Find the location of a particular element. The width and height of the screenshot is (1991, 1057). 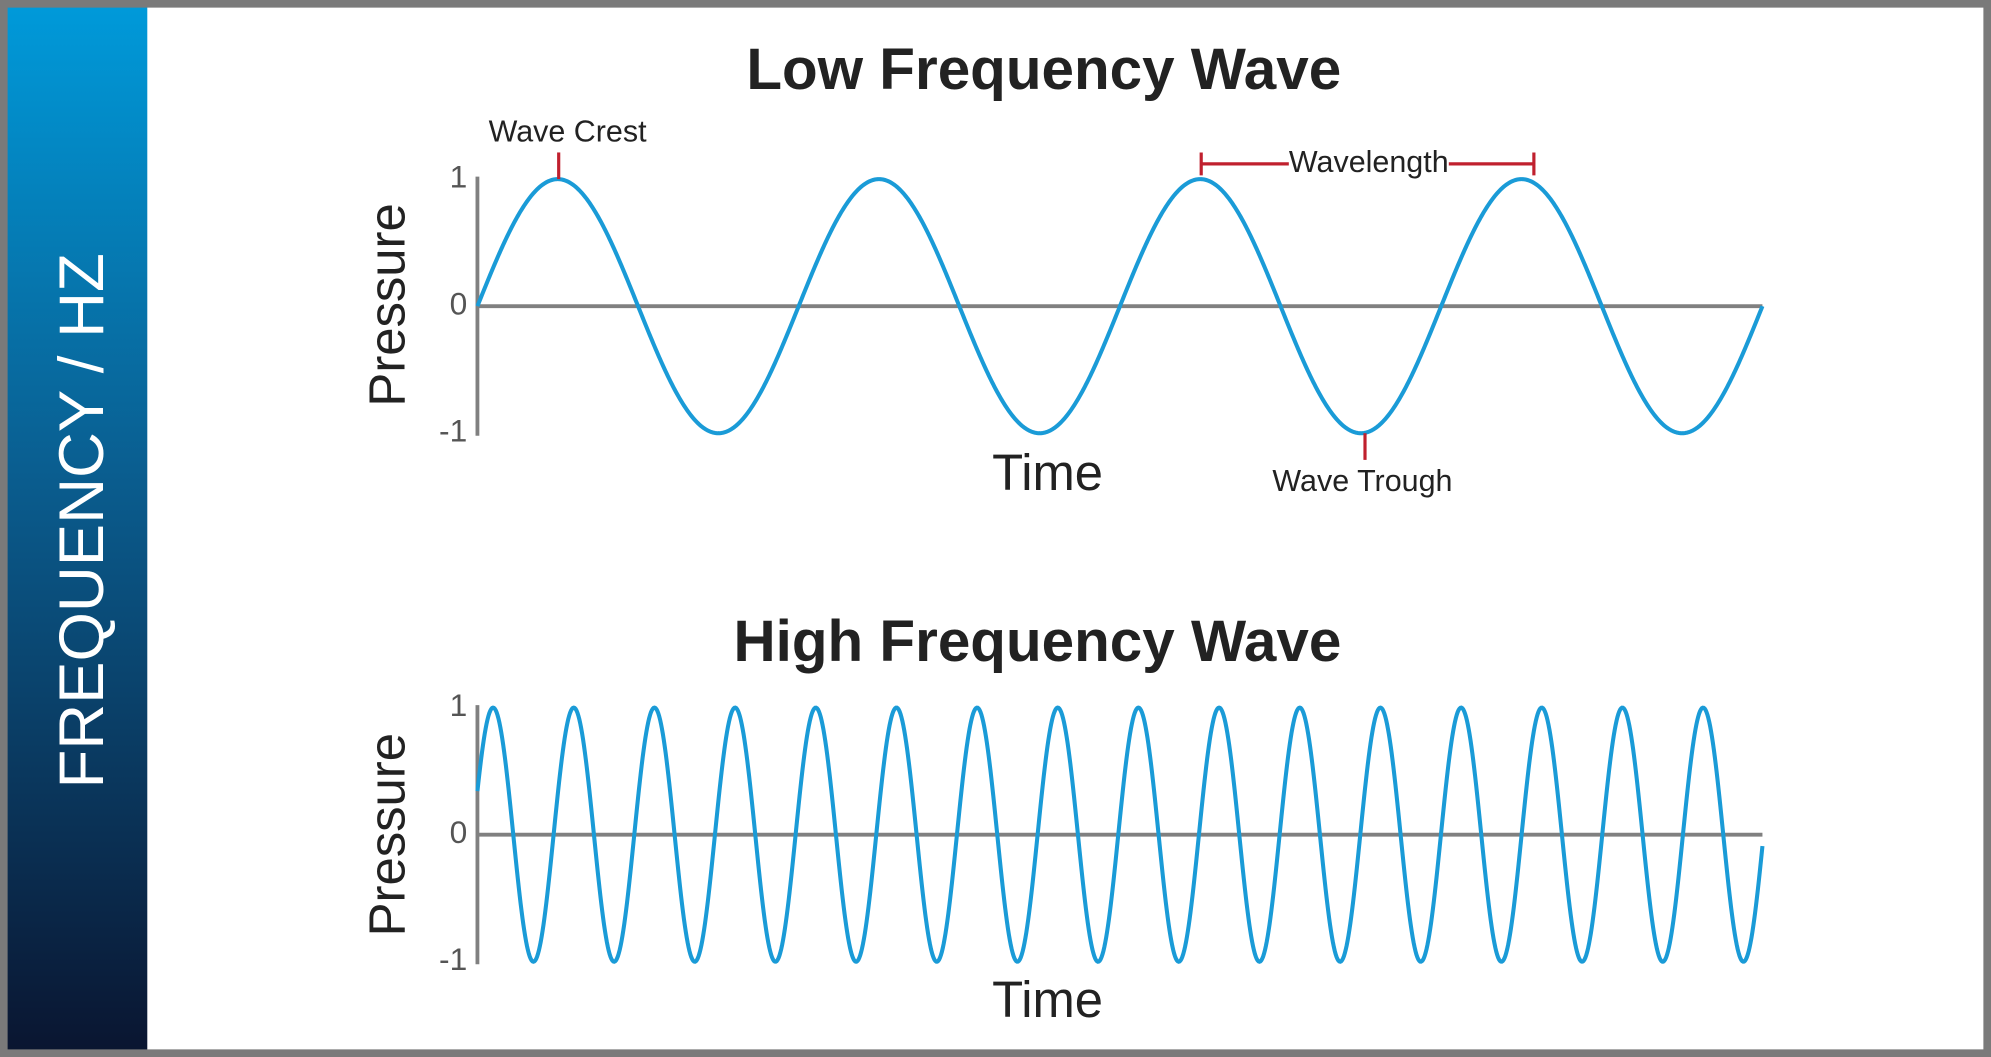

annotation: Wavelength is located at coordinates (1369, 162).